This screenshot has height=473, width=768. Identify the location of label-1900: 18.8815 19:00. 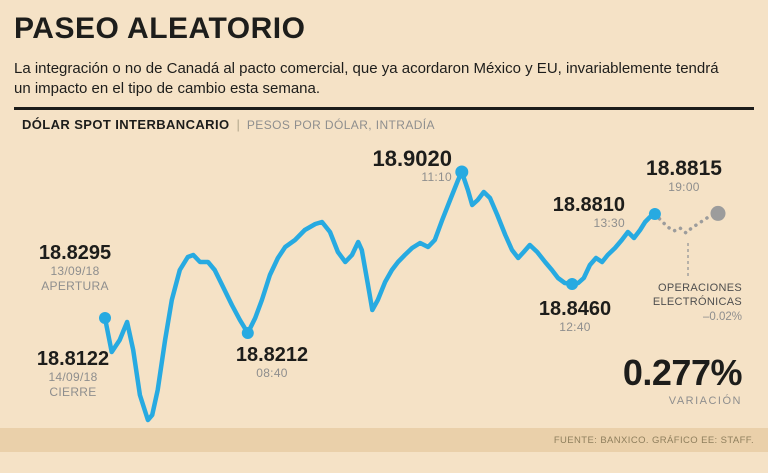
(684, 176).